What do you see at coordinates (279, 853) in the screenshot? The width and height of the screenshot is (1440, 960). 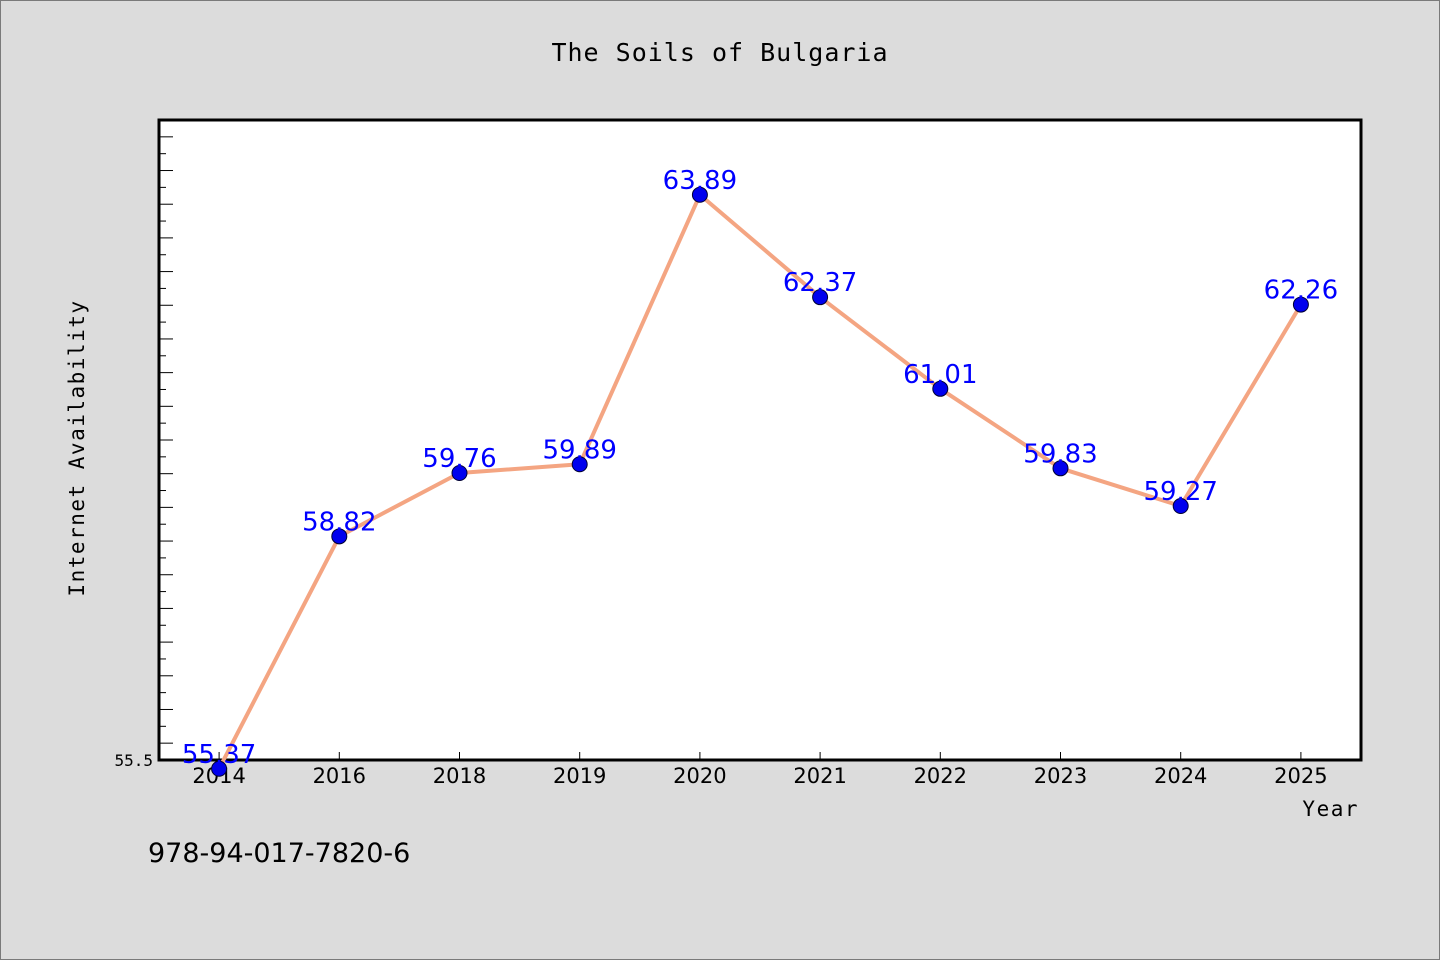 I see `footer-isbn: 978-94-017-7820-6` at bounding box center [279, 853].